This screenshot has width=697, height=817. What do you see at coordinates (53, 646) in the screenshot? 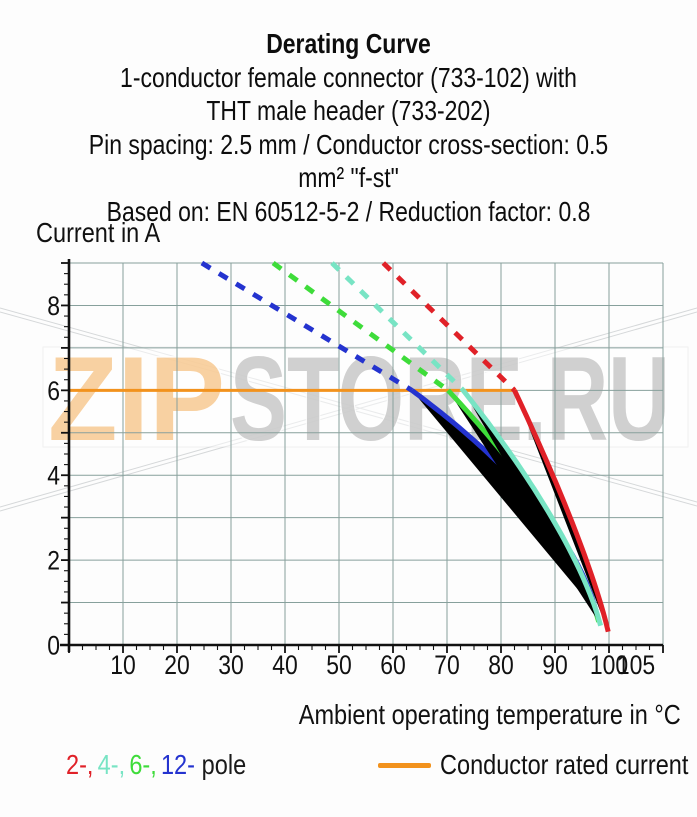
I see `svg-text: 0` at bounding box center [53, 646].